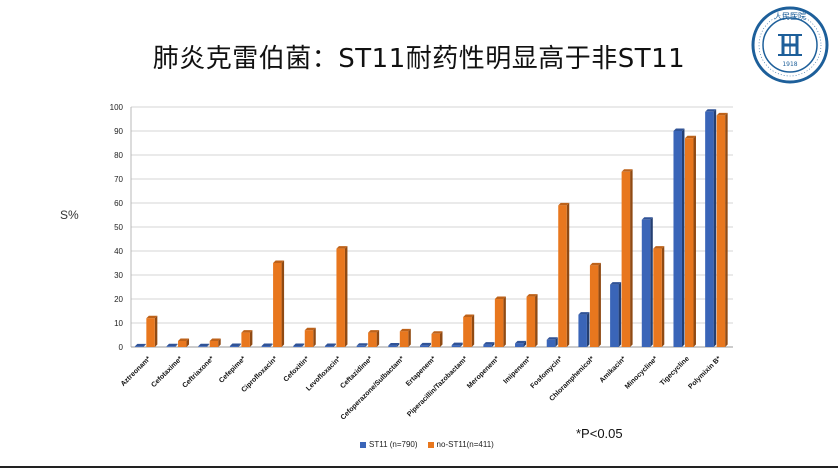  What do you see at coordinates (483, 372) in the screenshot?
I see `x-tick-label: Meropenem*` at bounding box center [483, 372].